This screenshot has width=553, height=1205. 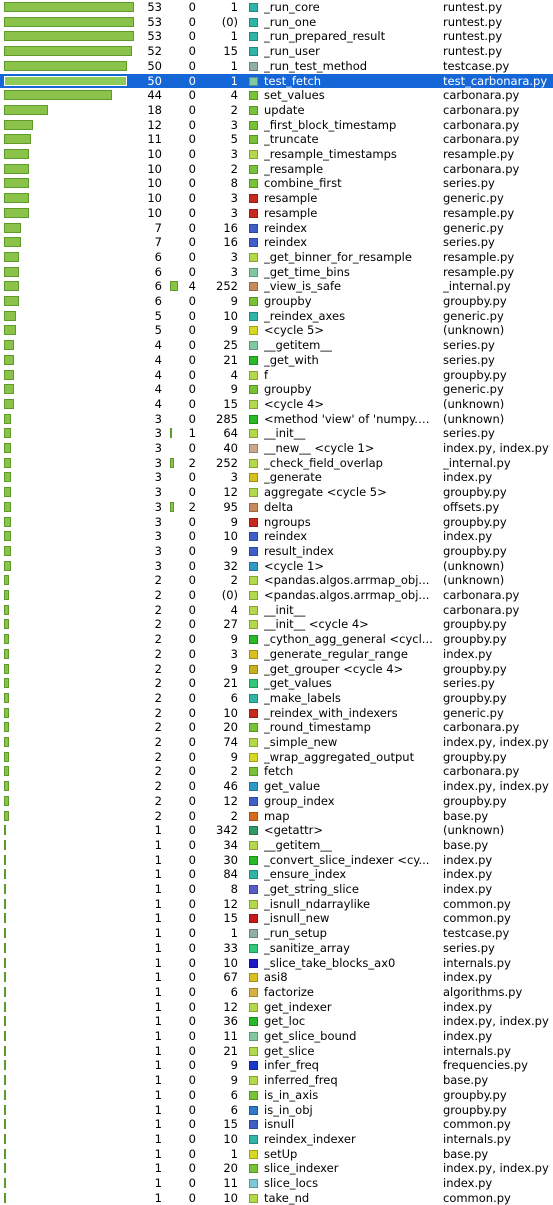 What do you see at coordinates (276, 536) in the screenshot?
I see `table-row: 3 0 10 reindex index.py` at bounding box center [276, 536].